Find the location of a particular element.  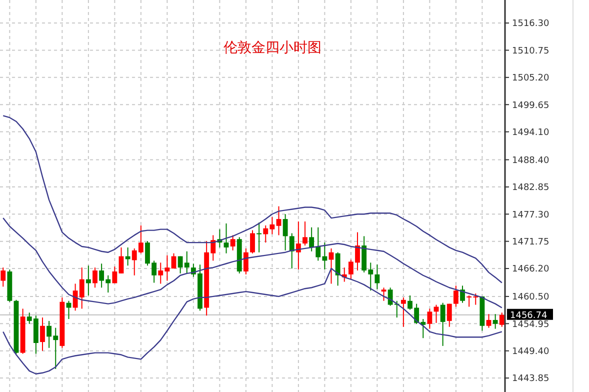

y-tick-label: 1477.30 is located at coordinates (531, 215).